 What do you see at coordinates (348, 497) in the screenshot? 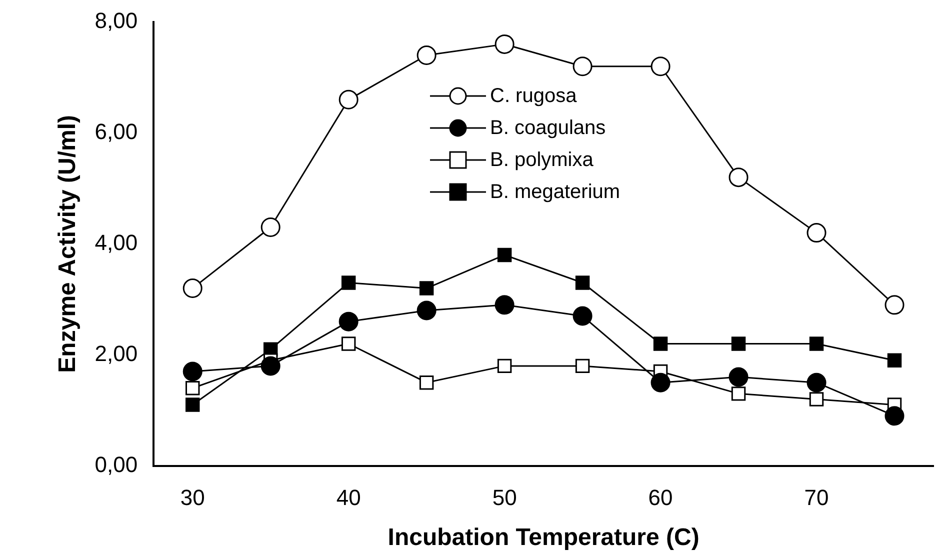
I see `x-tick-label: 40` at bounding box center [348, 497].